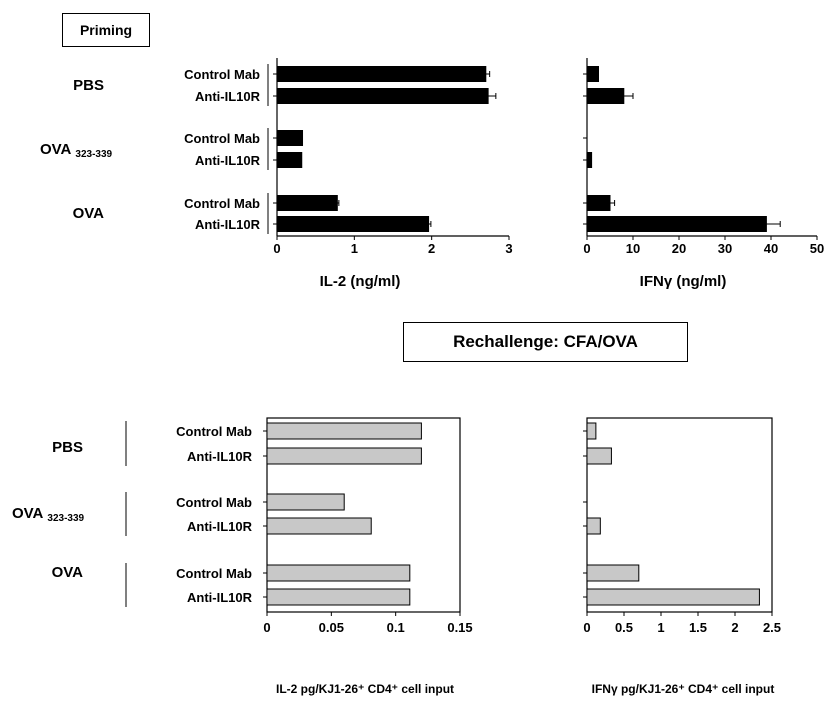 Image resolution: width=826 pixels, height=701 pixels. Describe the element at coordinates (396, 627) in the screenshot. I see `x-tick-label: 0.1` at that location.